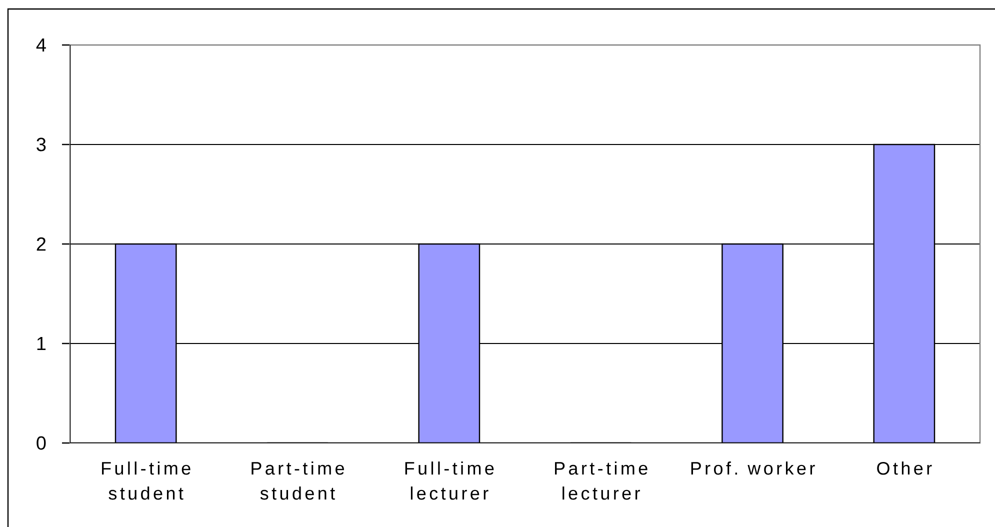 The height and width of the screenshot is (527, 995). I want to click on x-tick-label: Other, so click(904, 468).